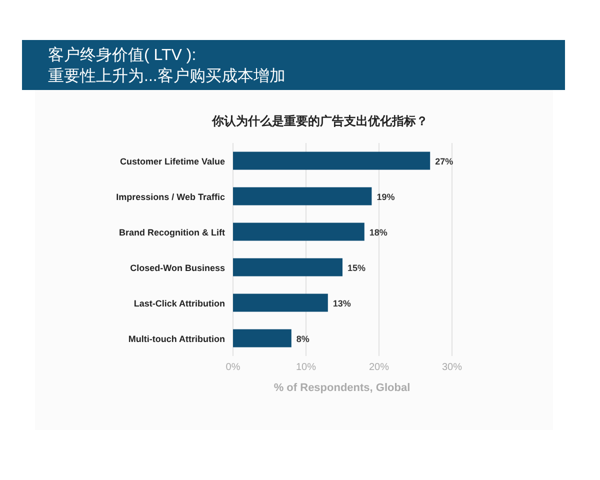  Describe the element at coordinates (306, 367) in the screenshot. I see `x-tick-label: 10%` at that location.